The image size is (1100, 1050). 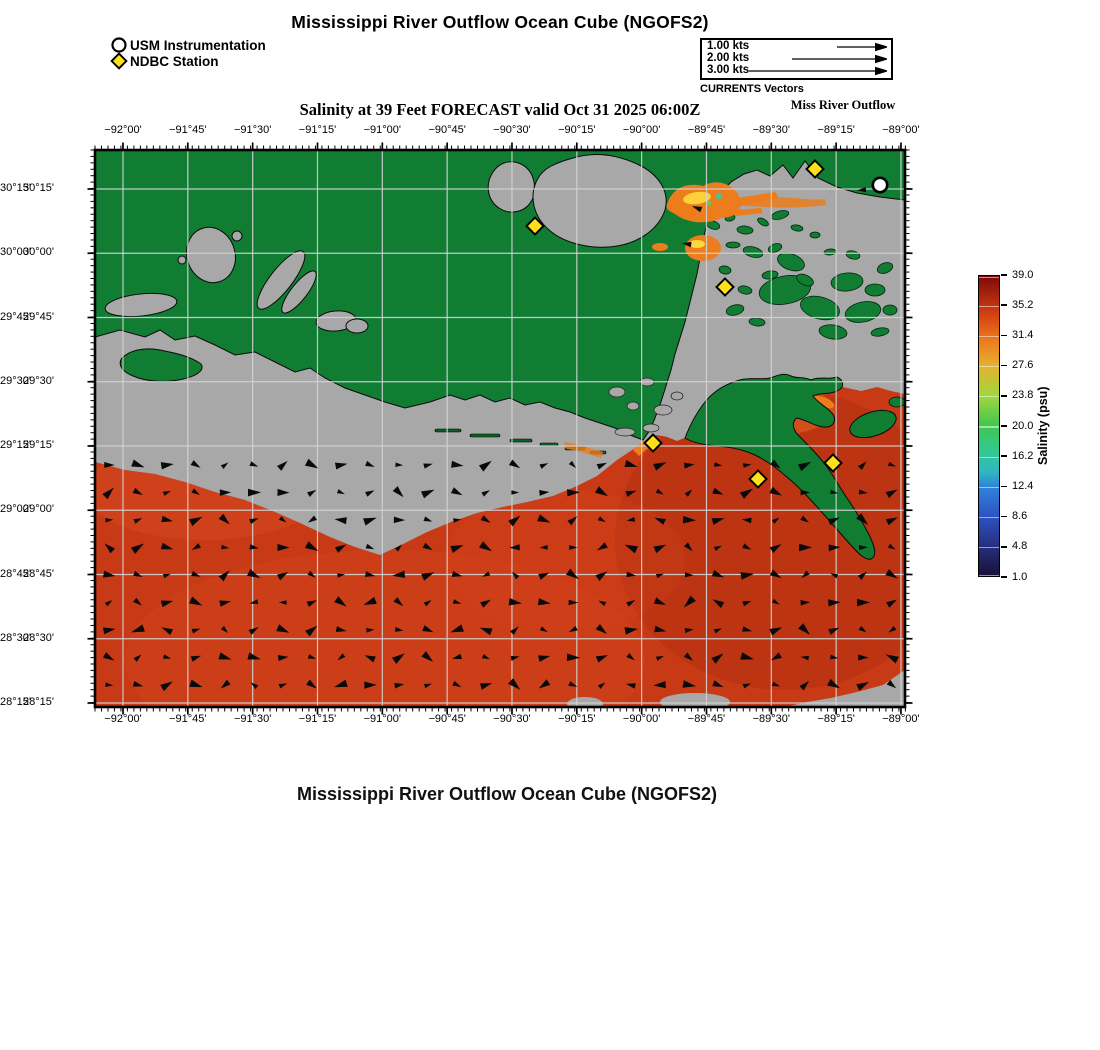 I want to click on usm-circle-icon, so click(x=119, y=45).